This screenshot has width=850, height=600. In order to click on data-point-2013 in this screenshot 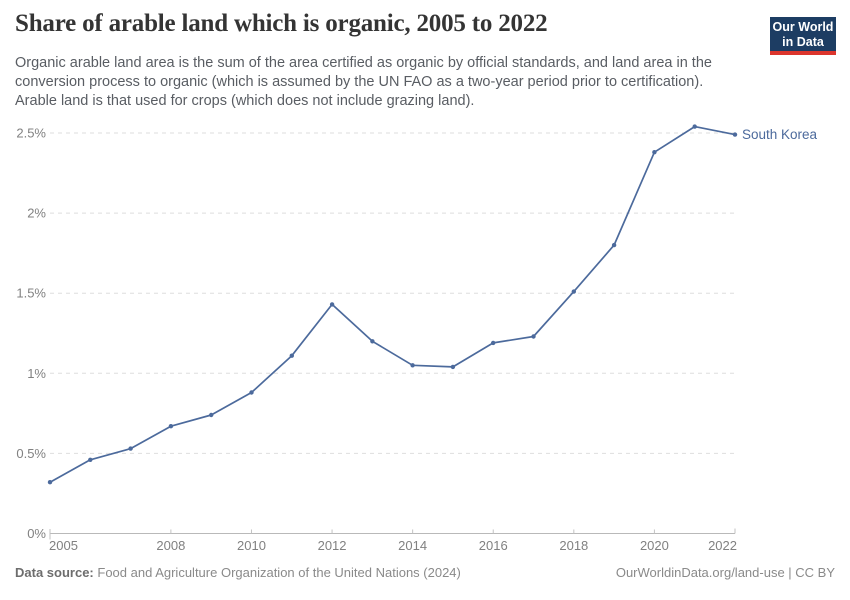, I will do `click(372, 341)`.